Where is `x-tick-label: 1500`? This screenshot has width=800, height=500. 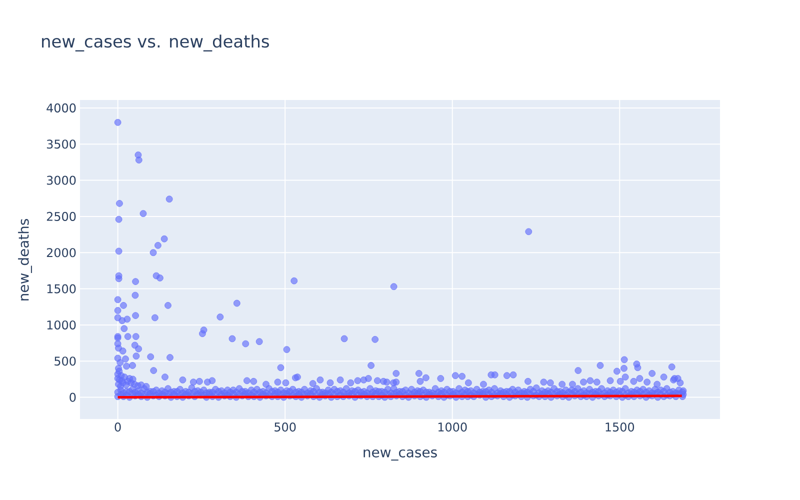
x-tick-label: 1500 is located at coordinates (620, 427).